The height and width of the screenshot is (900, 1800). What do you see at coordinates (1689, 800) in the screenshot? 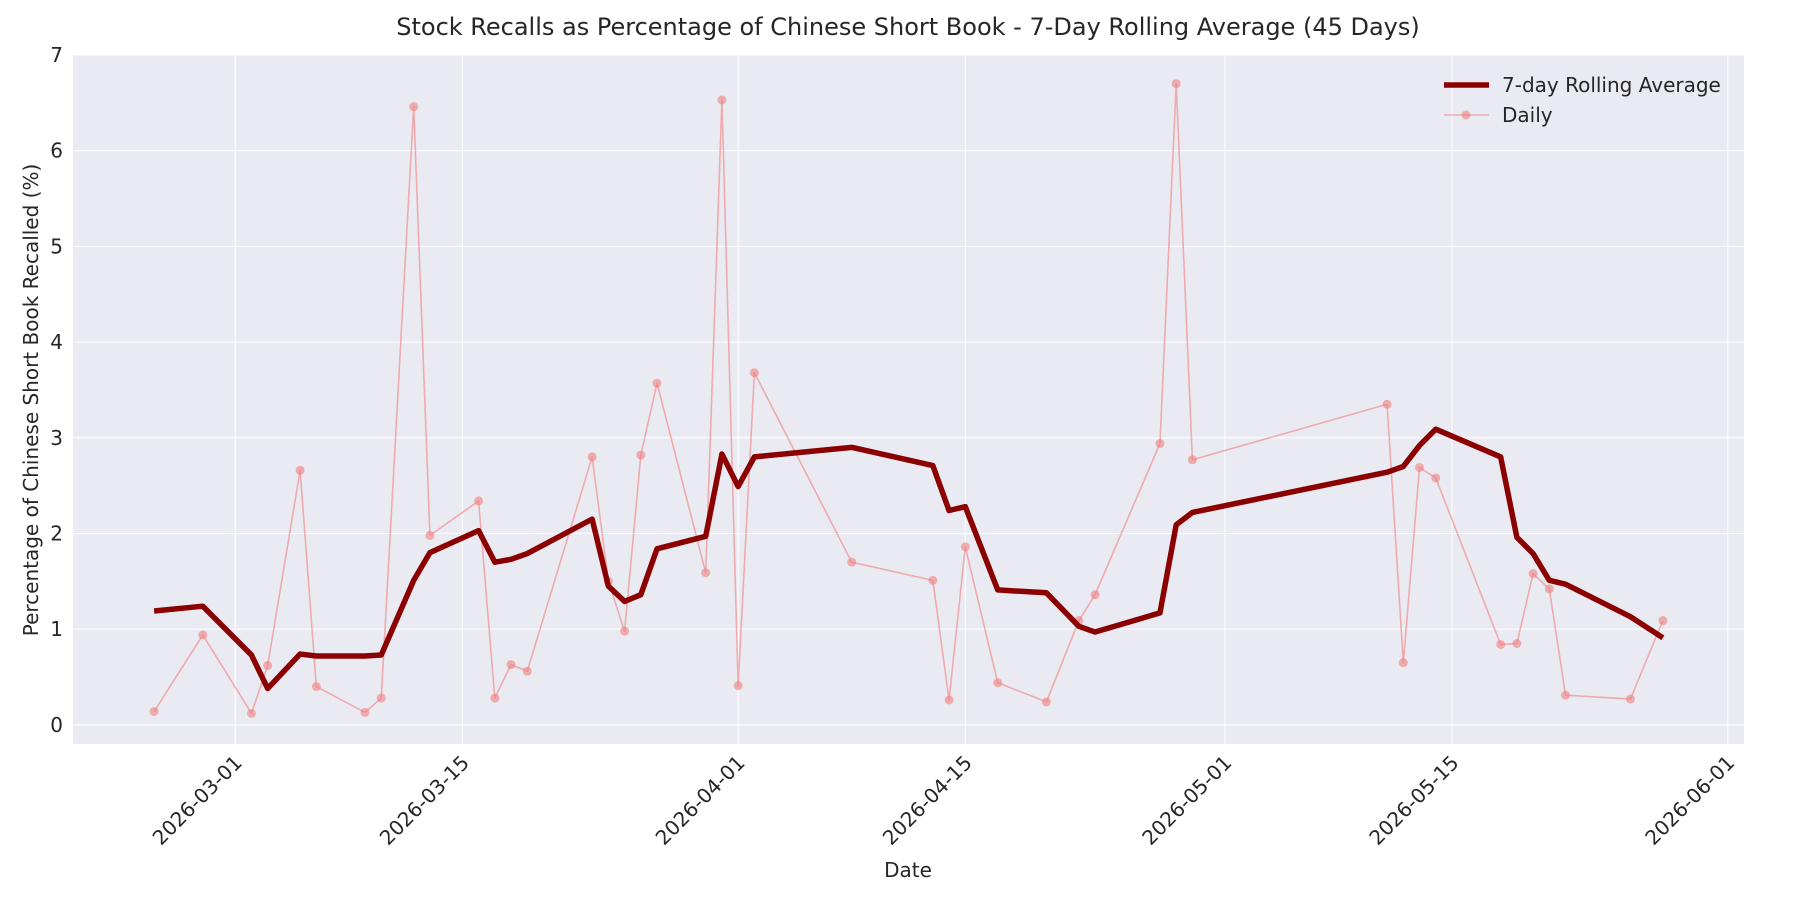
I see `x-tick-label: 2026-06-01` at bounding box center [1689, 800].